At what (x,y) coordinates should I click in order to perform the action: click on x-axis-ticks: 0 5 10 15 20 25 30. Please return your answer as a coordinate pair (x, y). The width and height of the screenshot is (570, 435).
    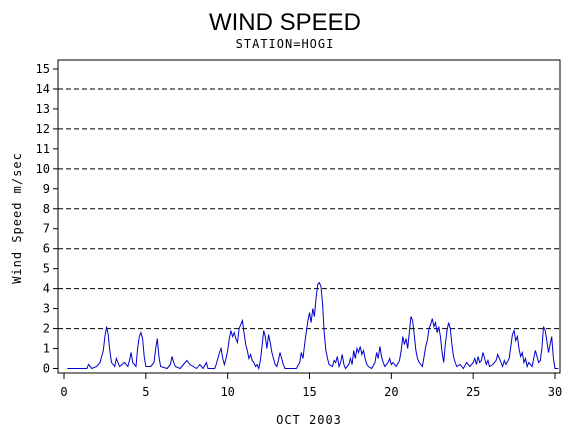
    Looking at the image, I should click on (311, 386).